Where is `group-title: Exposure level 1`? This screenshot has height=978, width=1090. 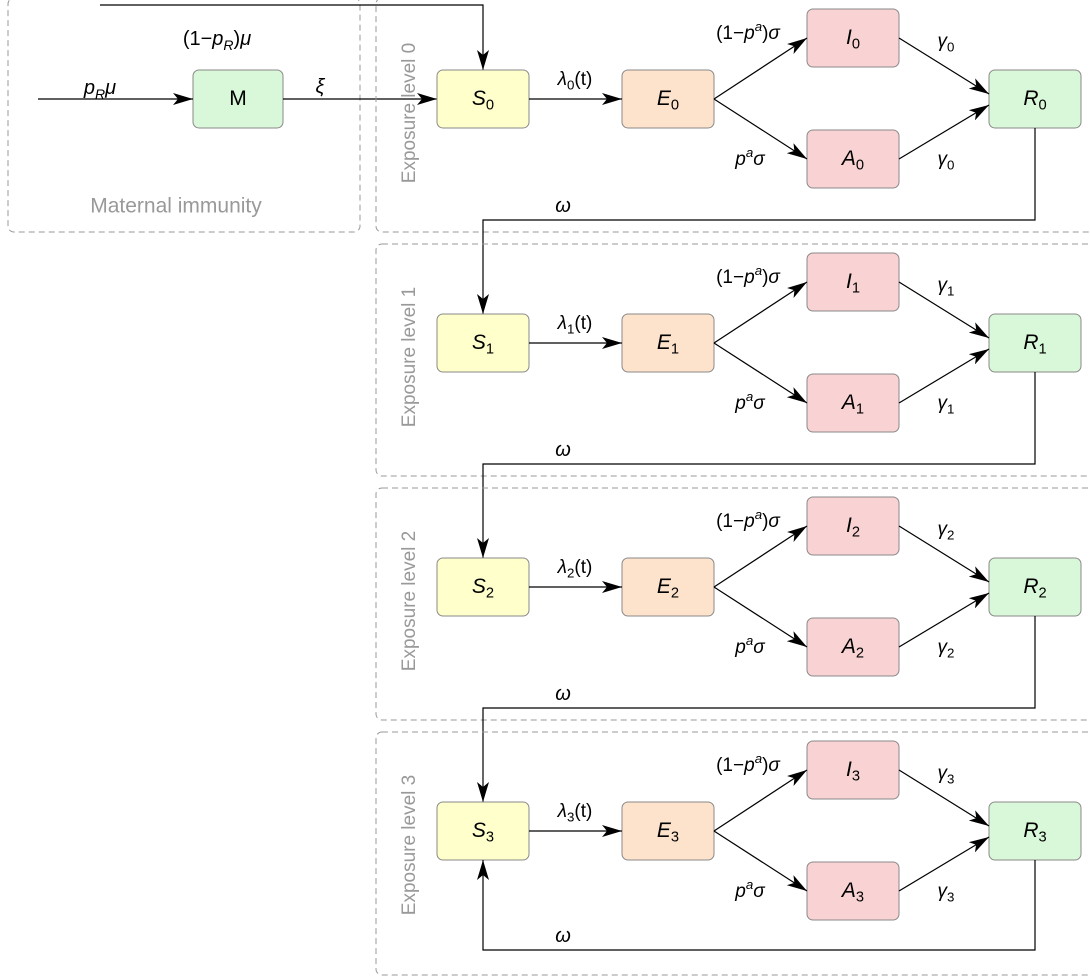
group-title: Exposure level 1 is located at coordinates (409, 357).